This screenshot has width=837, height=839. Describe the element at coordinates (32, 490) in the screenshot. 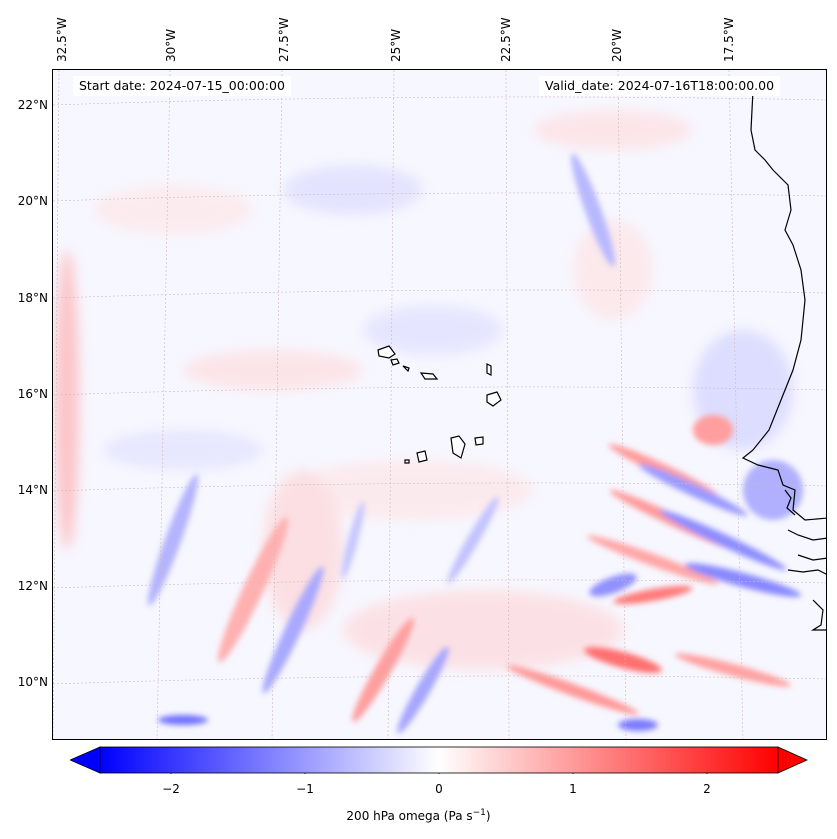

I see `lat-label: 14°N` at that location.